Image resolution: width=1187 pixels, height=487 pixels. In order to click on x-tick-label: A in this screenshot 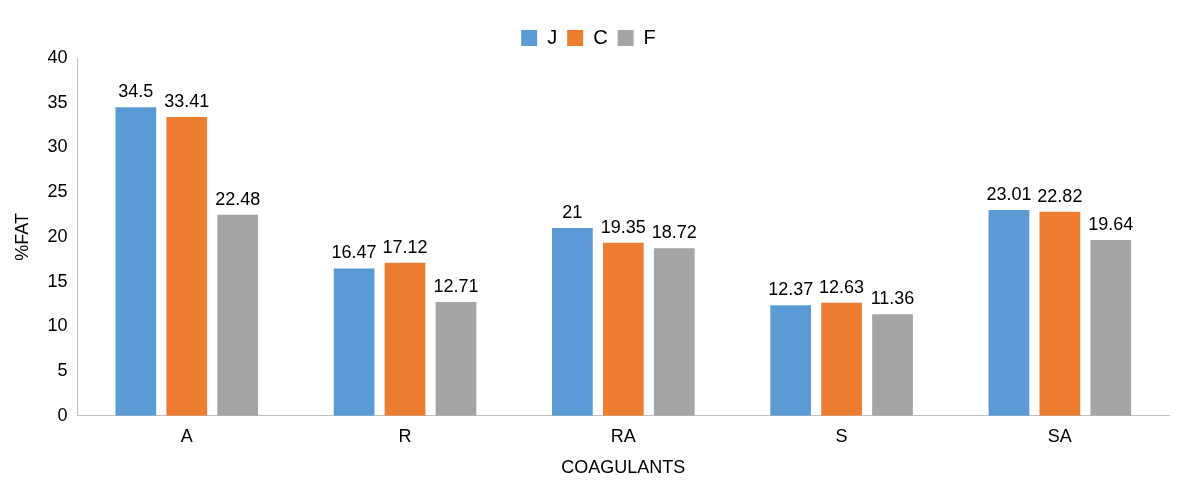, I will do `click(186, 435)`.